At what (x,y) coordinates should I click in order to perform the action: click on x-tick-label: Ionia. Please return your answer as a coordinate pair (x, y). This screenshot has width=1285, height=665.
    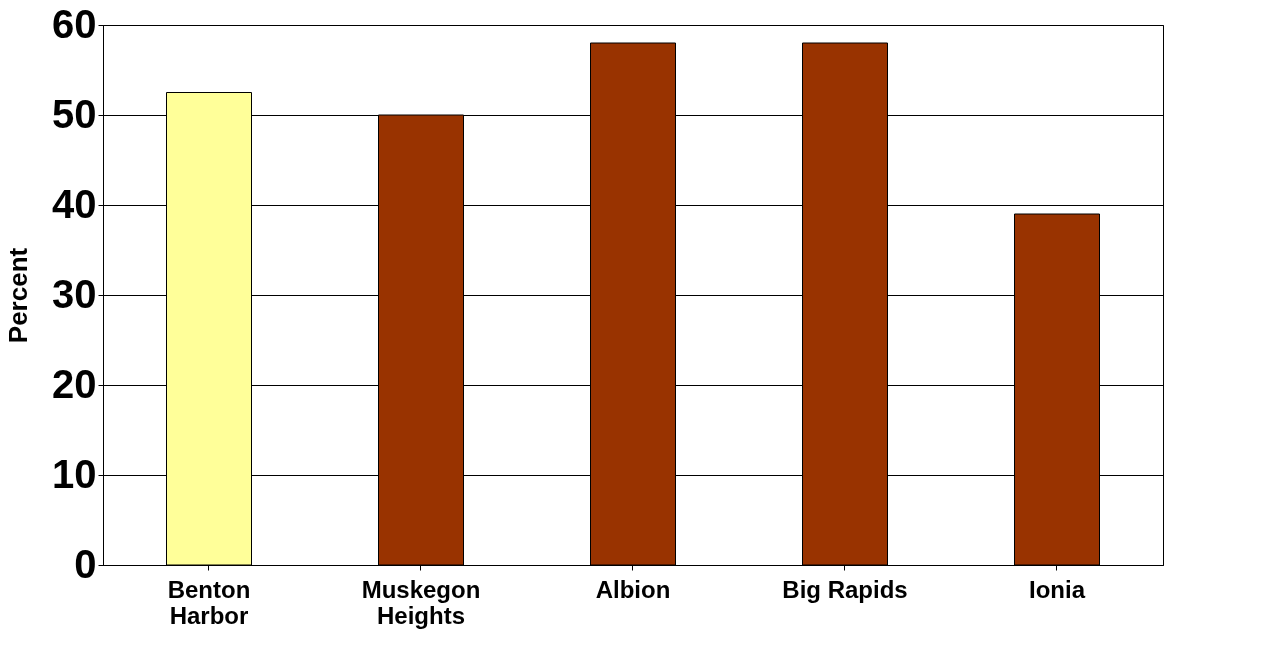
    Looking at the image, I should click on (1057, 589).